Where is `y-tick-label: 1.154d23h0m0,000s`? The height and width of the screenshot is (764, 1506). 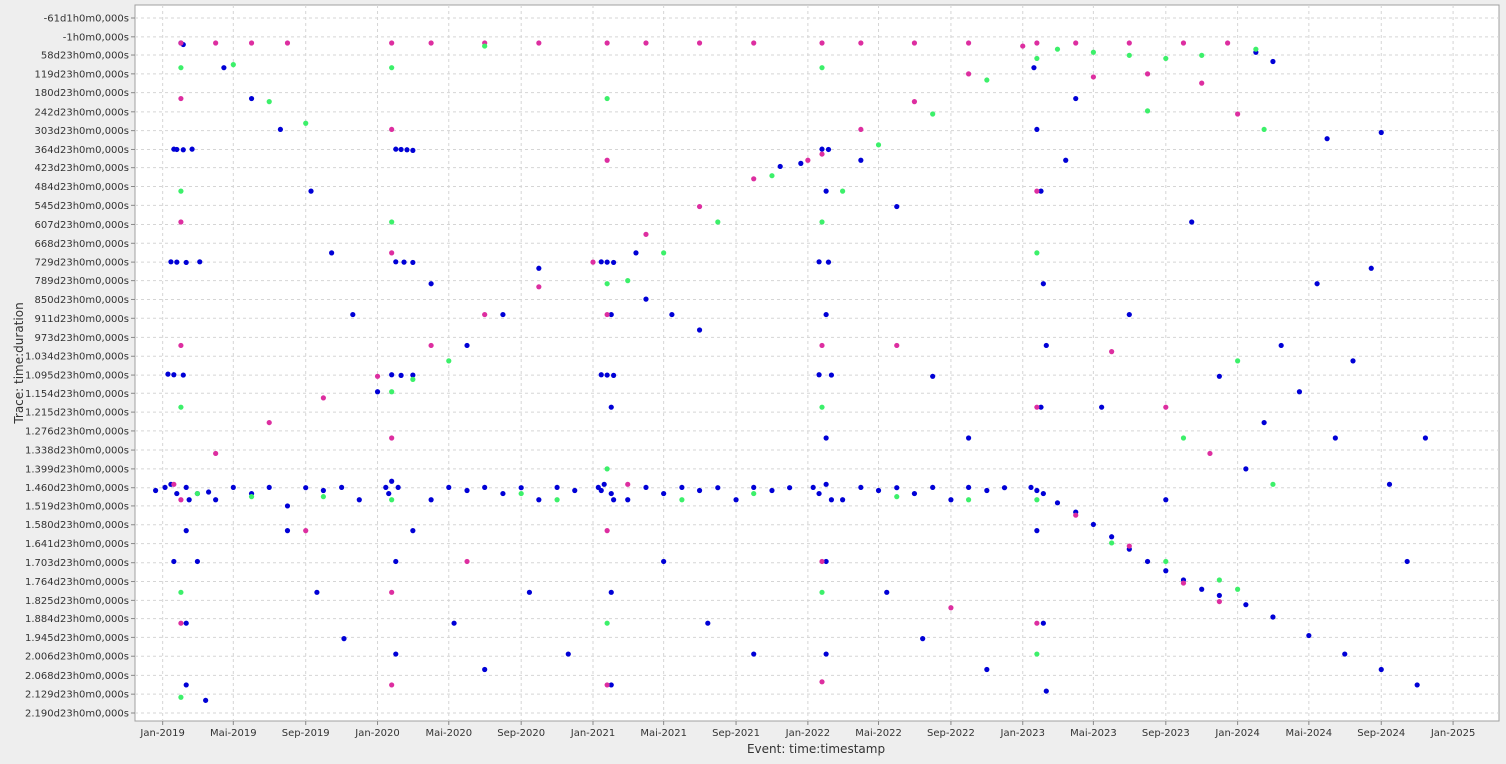 y-tick-label: 1.154d23h0m0,000s is located at coordinates (77, 394).